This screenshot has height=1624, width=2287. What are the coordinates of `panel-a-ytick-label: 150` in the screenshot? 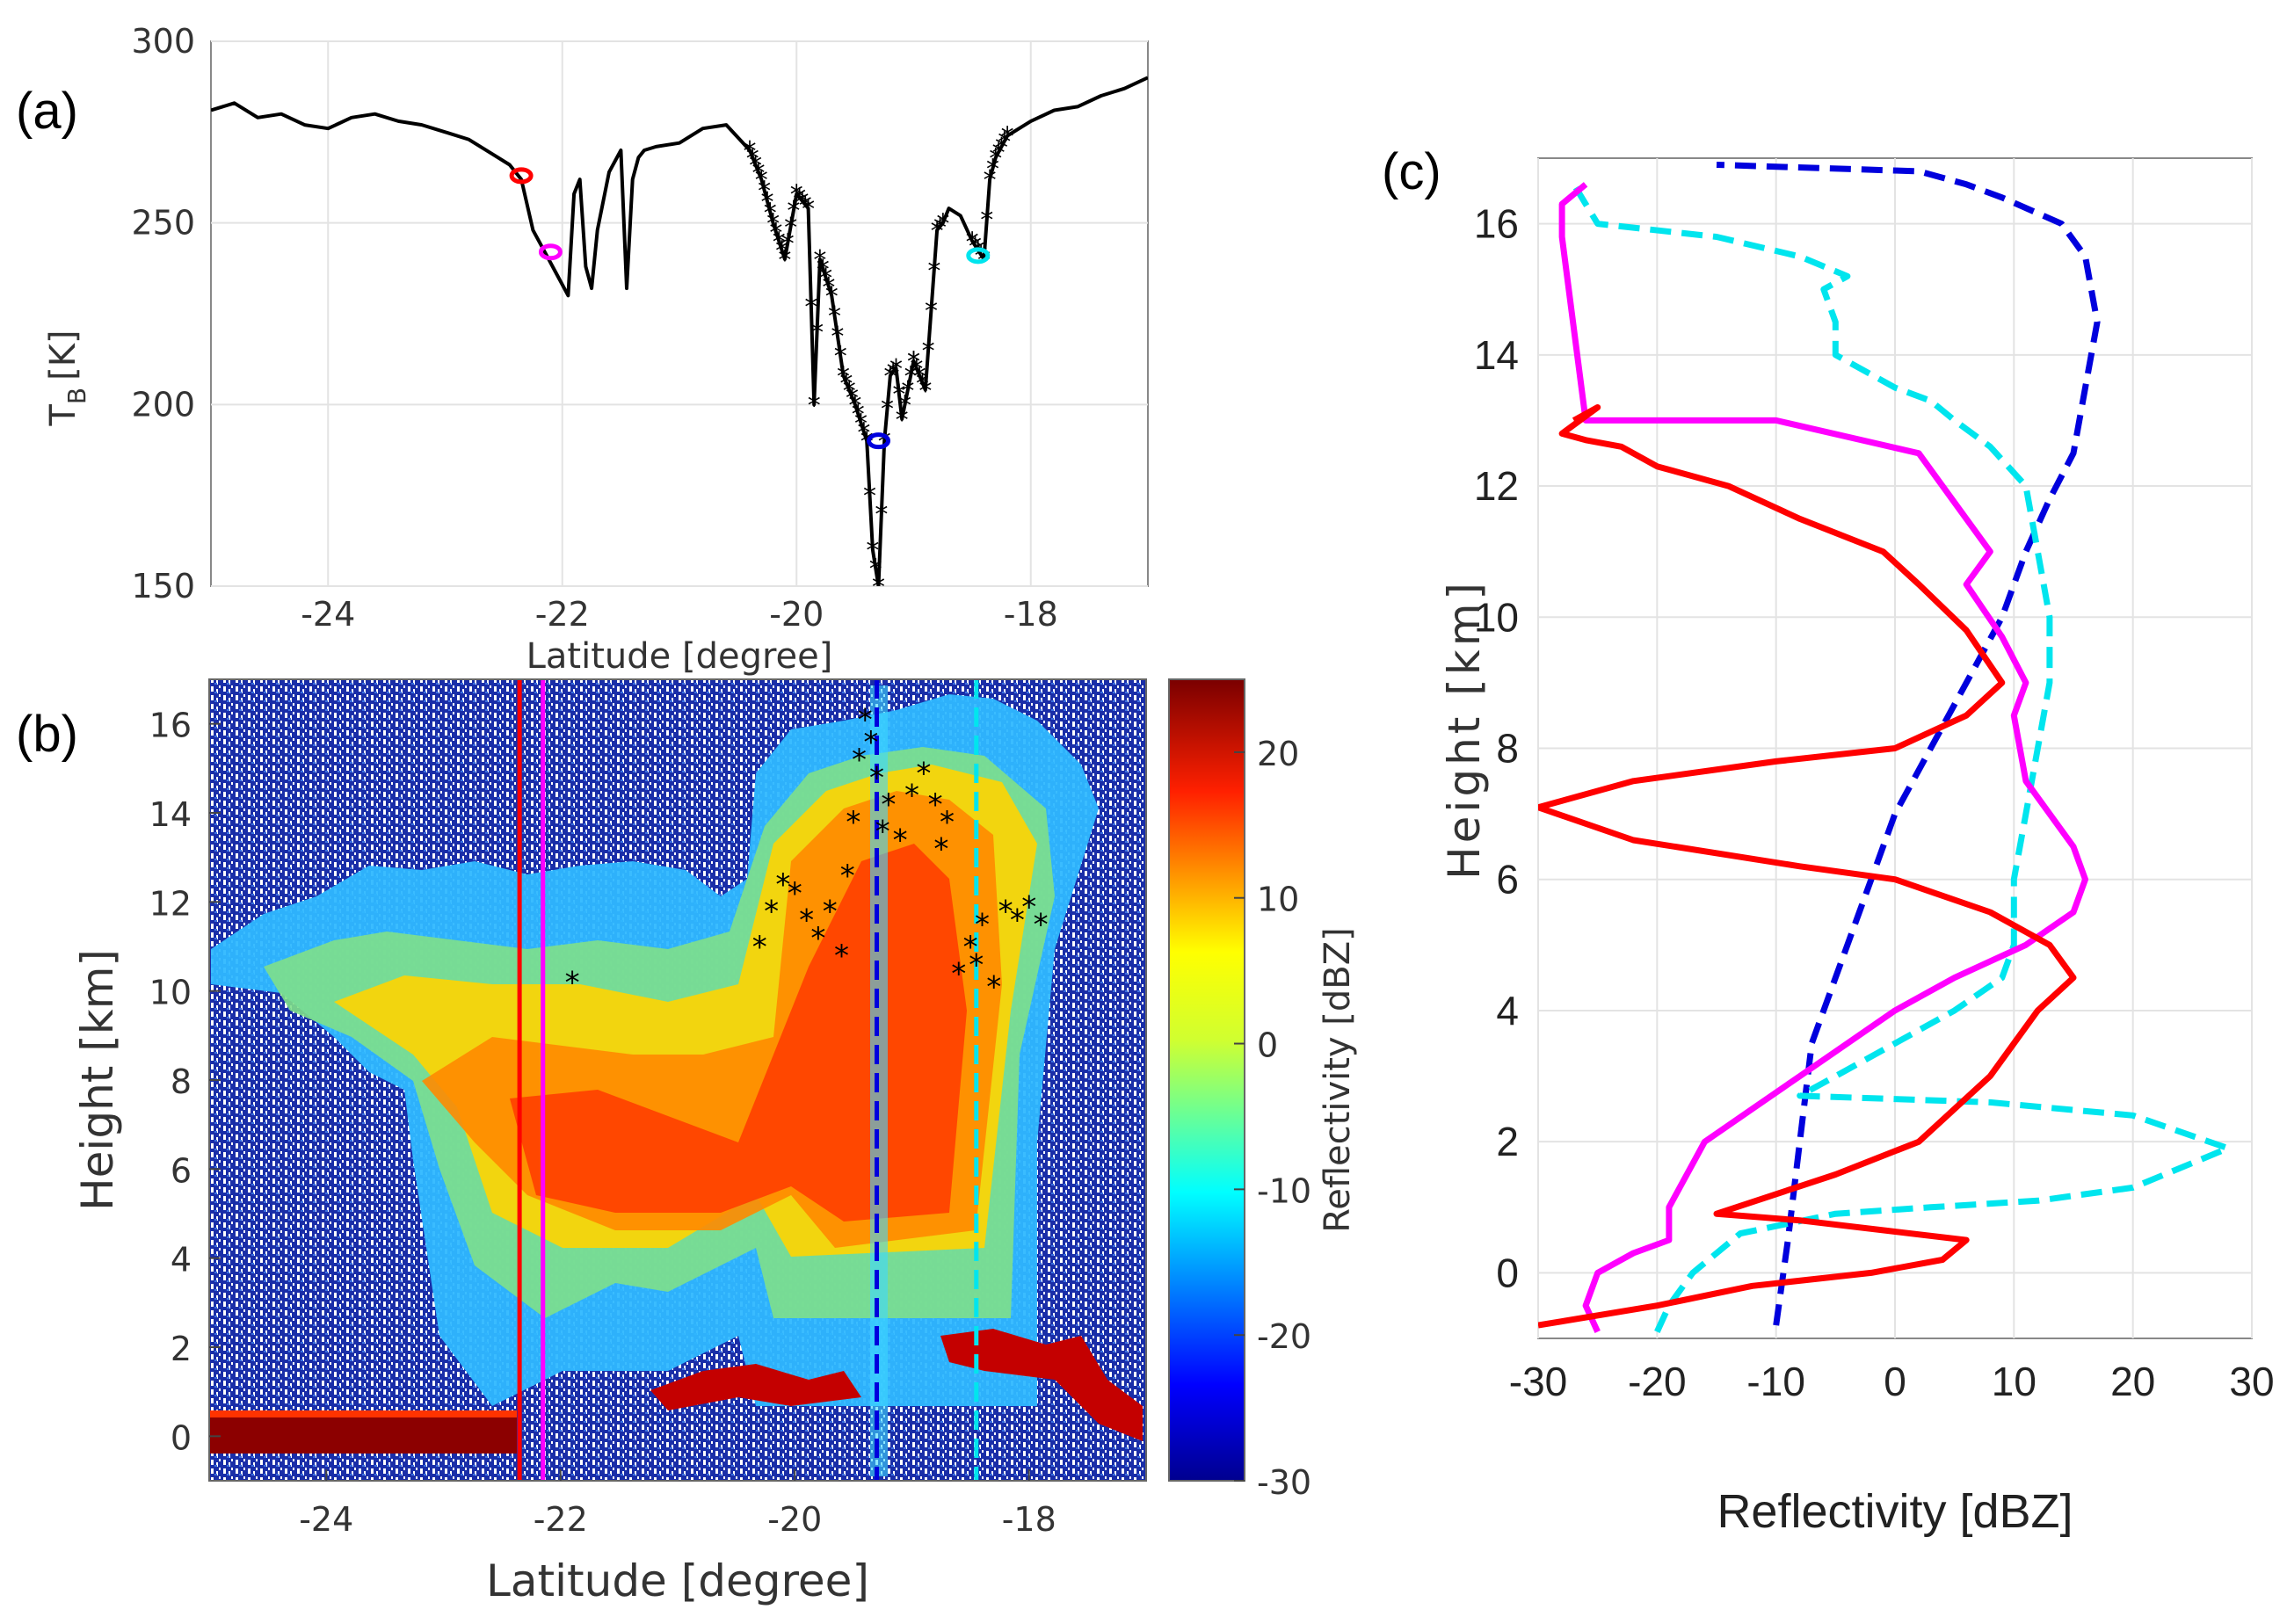 It's located at (163, 586).